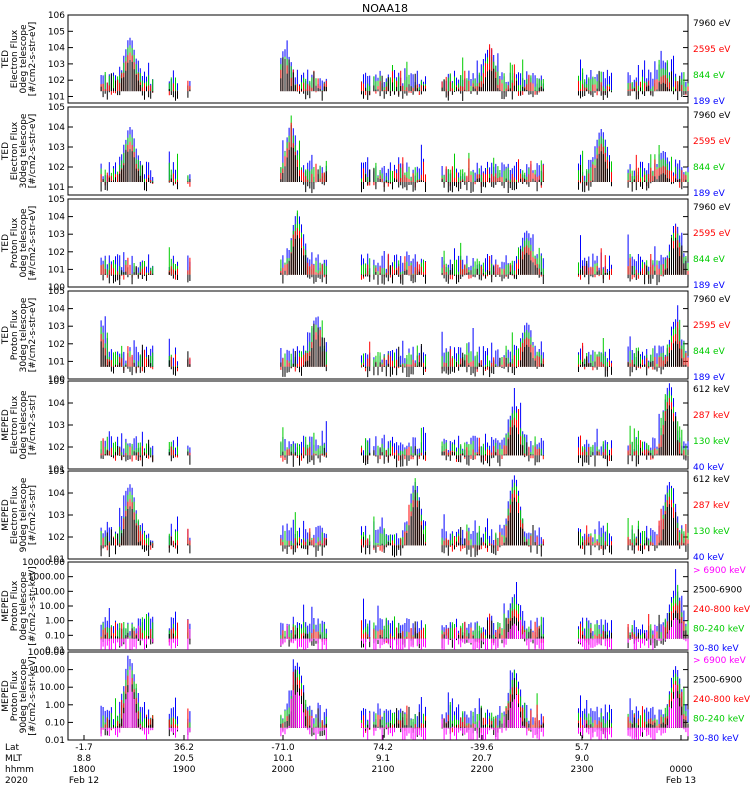 The width and height of the screenshot is (750, 800). What do you see at coordinates (33, 605) in the screenshot?
I see `y-axis-label-line: [#/cm2-s-str-keV]` at bounding box center [33, 605].